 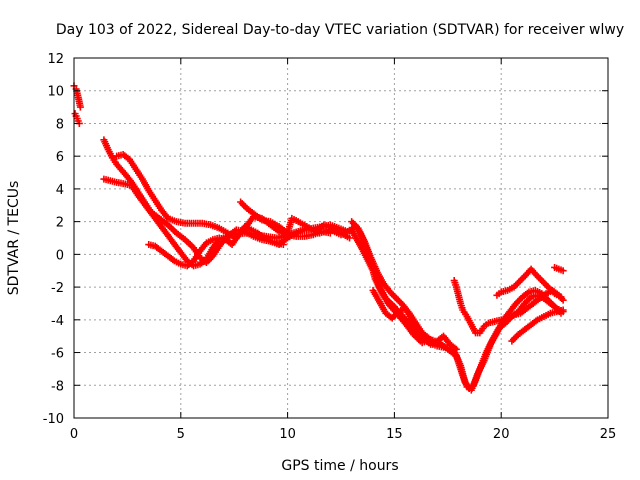 I want to click on x-axis-label: GPS time / hours, so click(x=339, y=466).